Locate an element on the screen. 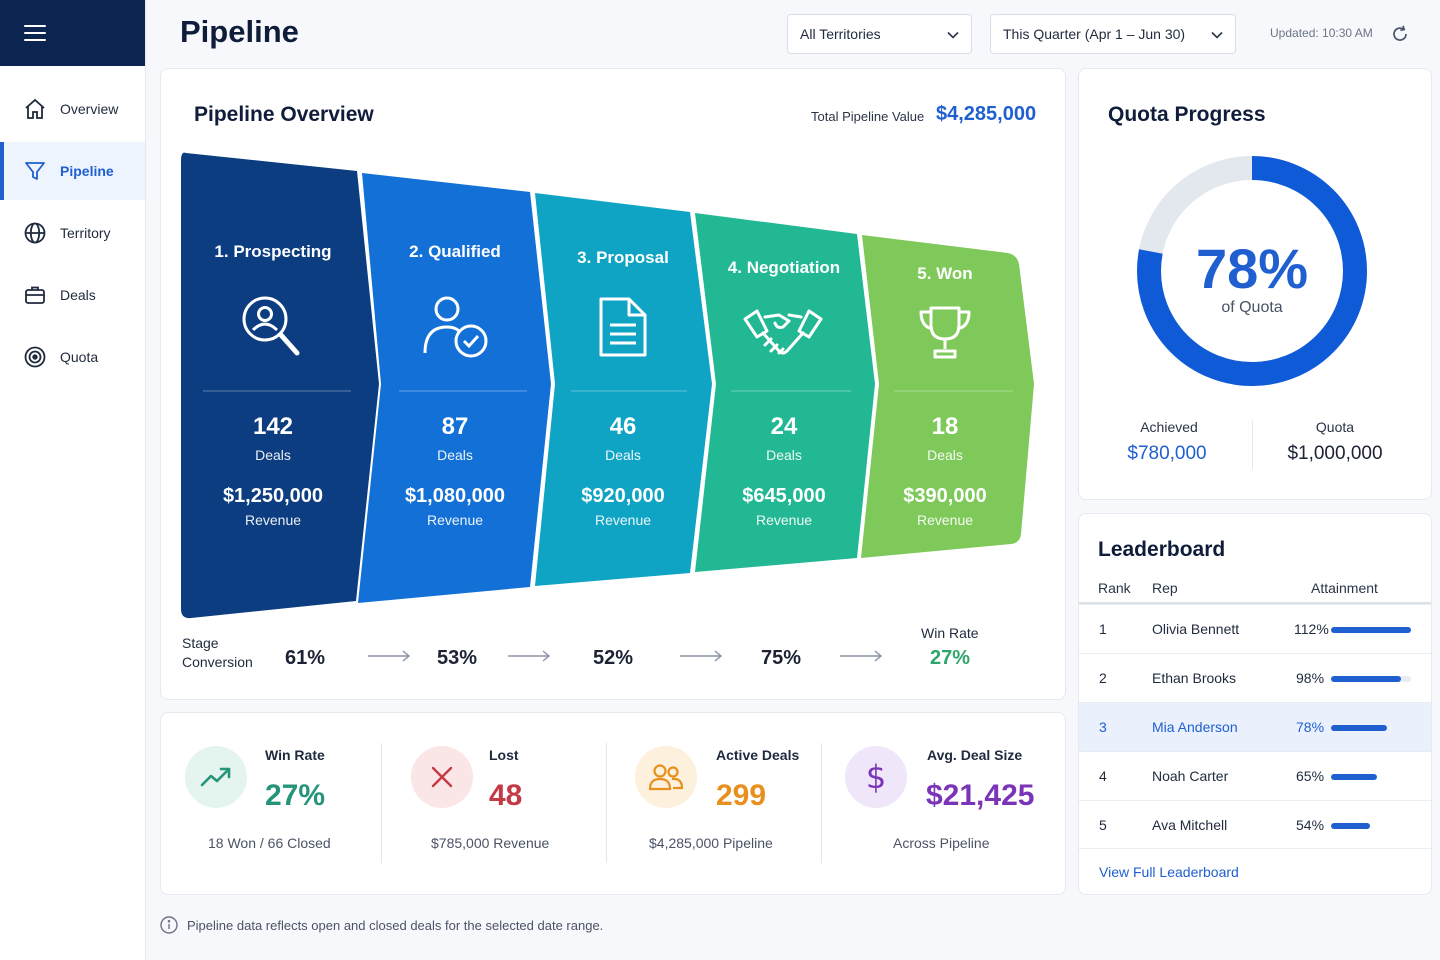 This screenshot has width=1440, height=960. date-range-select: This Quarter (Apr 1 – Jun 30) is located at coordinates (1113, 34).